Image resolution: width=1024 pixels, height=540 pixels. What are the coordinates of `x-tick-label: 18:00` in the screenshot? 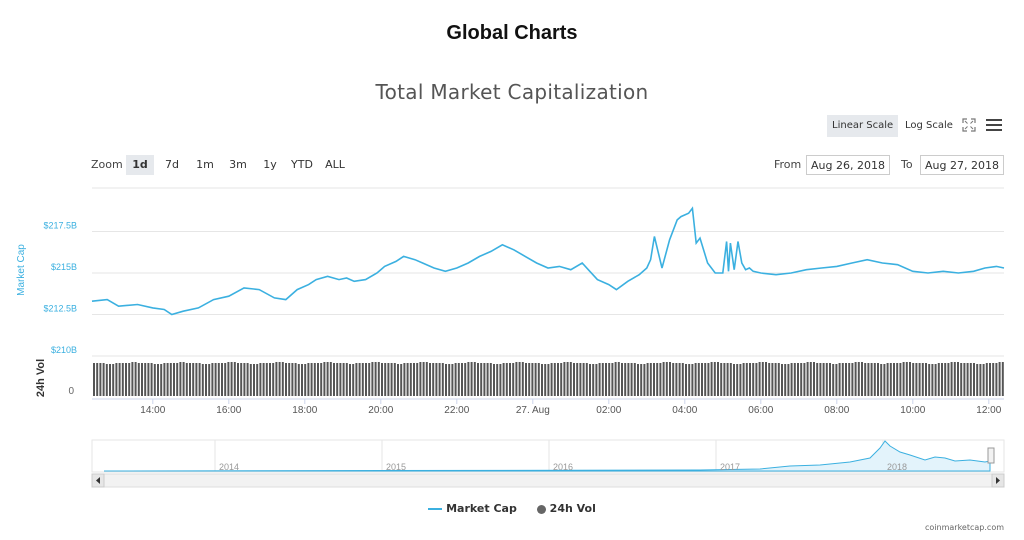 It's located at (304, 410).